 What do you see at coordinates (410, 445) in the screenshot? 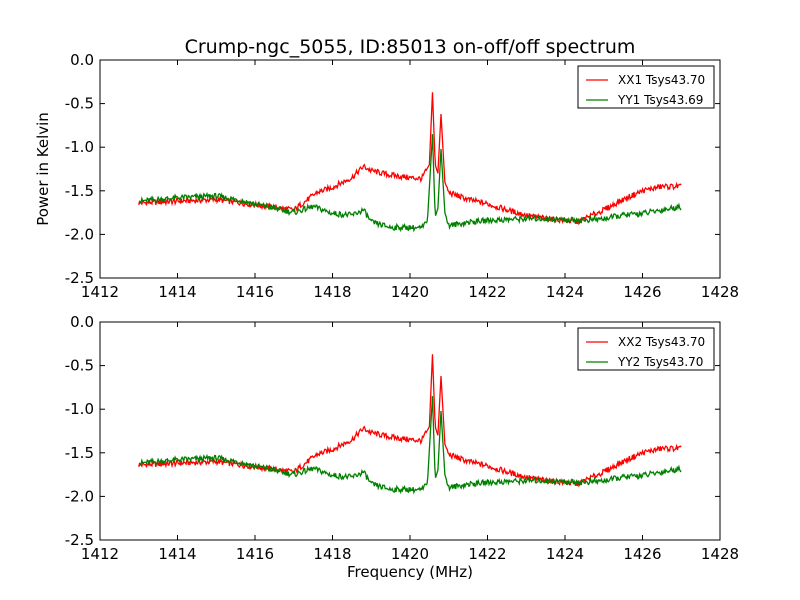
I see `series-line-yy2` at bounding box center [410, 445].